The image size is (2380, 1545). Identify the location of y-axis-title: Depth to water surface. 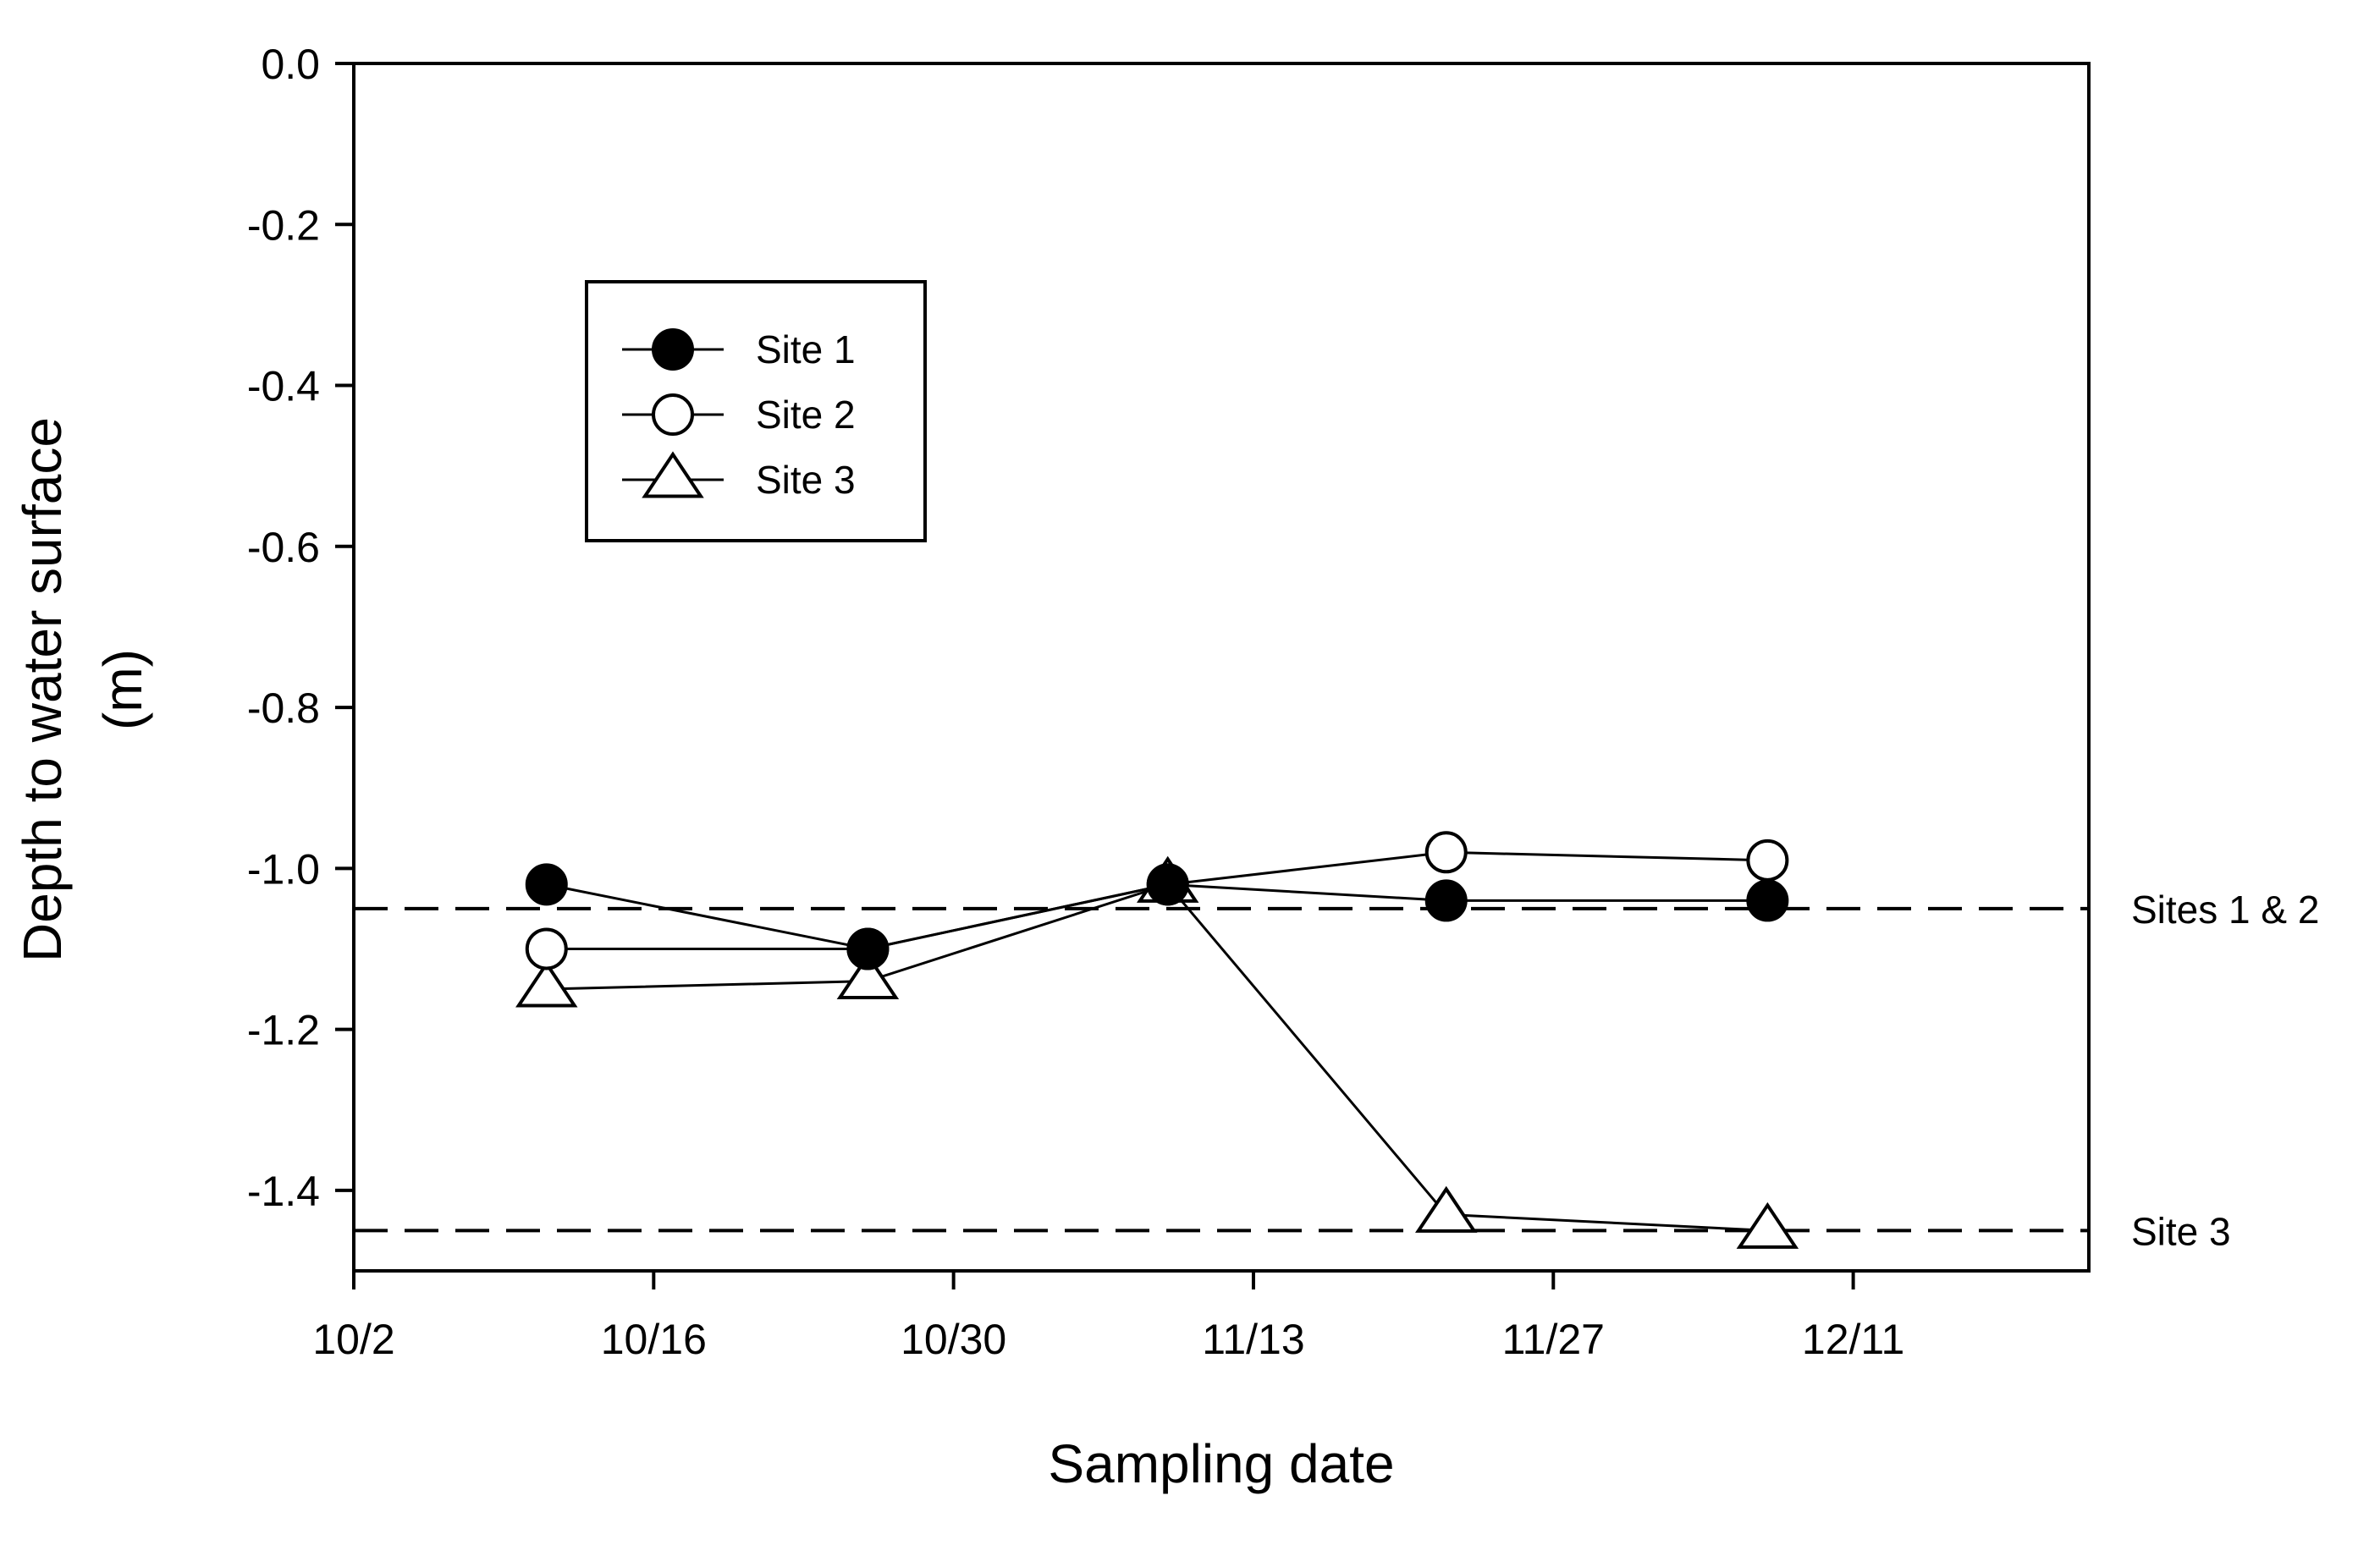
(42, 689).